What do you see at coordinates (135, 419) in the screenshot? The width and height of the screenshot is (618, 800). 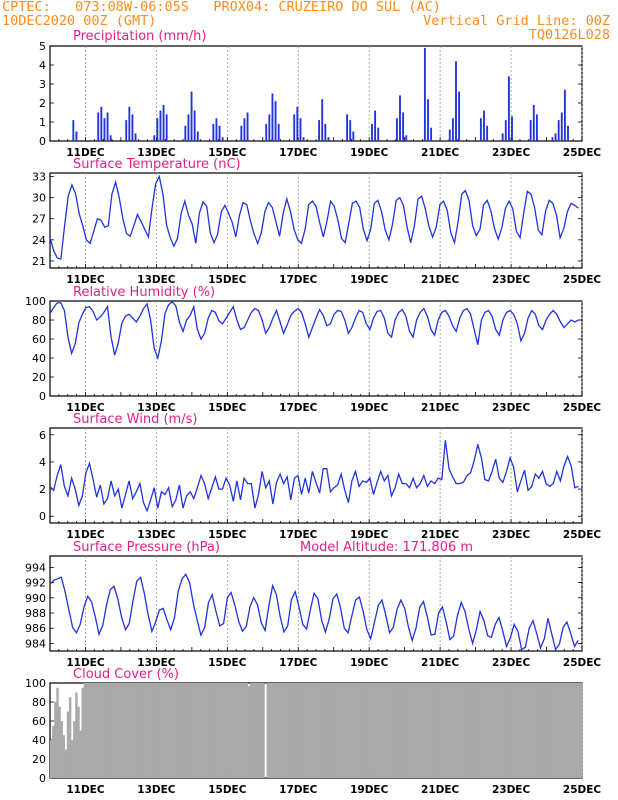 I see `panel-title: Surface Wind (m/s)` at bounding box center [135, 419].